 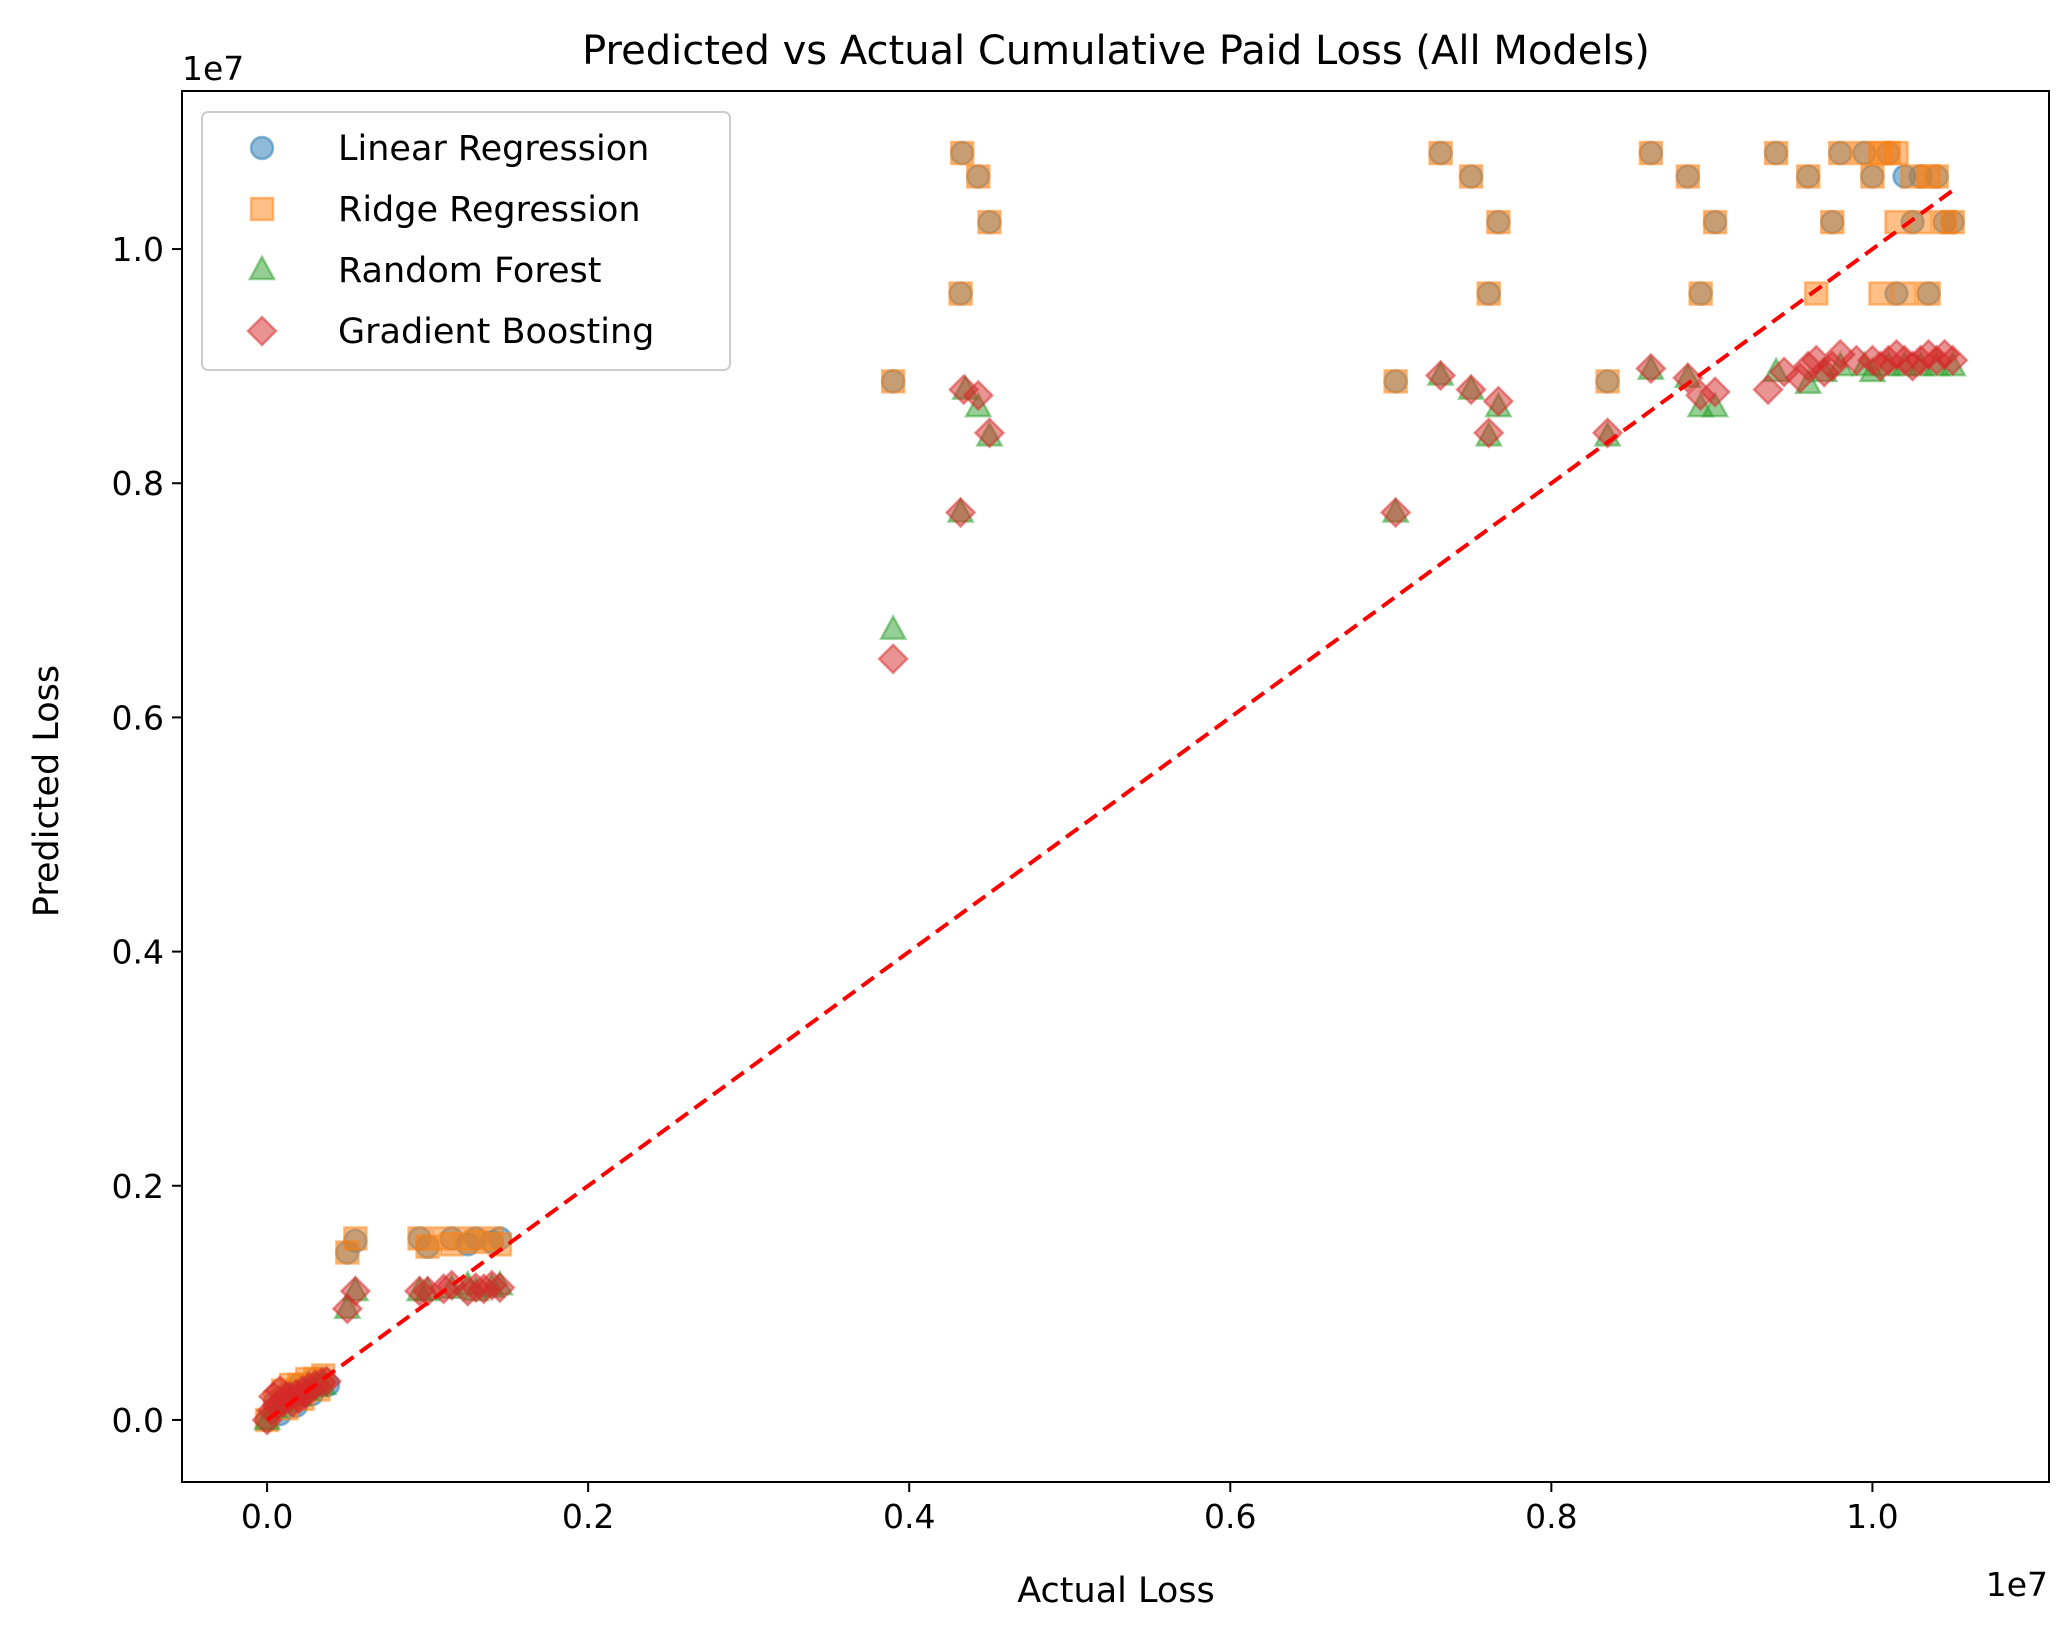 What do you see at coordinates (138, 249) in the screenshot?
I see `y-tick-label: 1.0` at bounding box center [138, 249].